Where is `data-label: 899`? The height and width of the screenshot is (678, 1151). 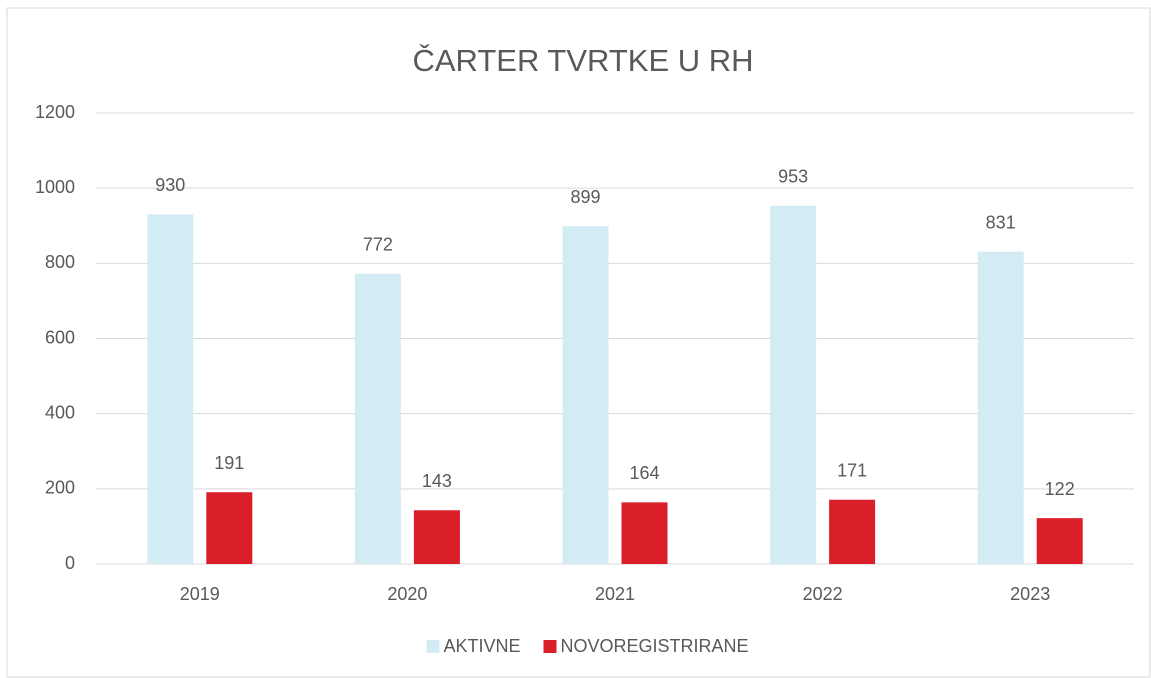
data-label: 899 is located at coordinates (585, 197).